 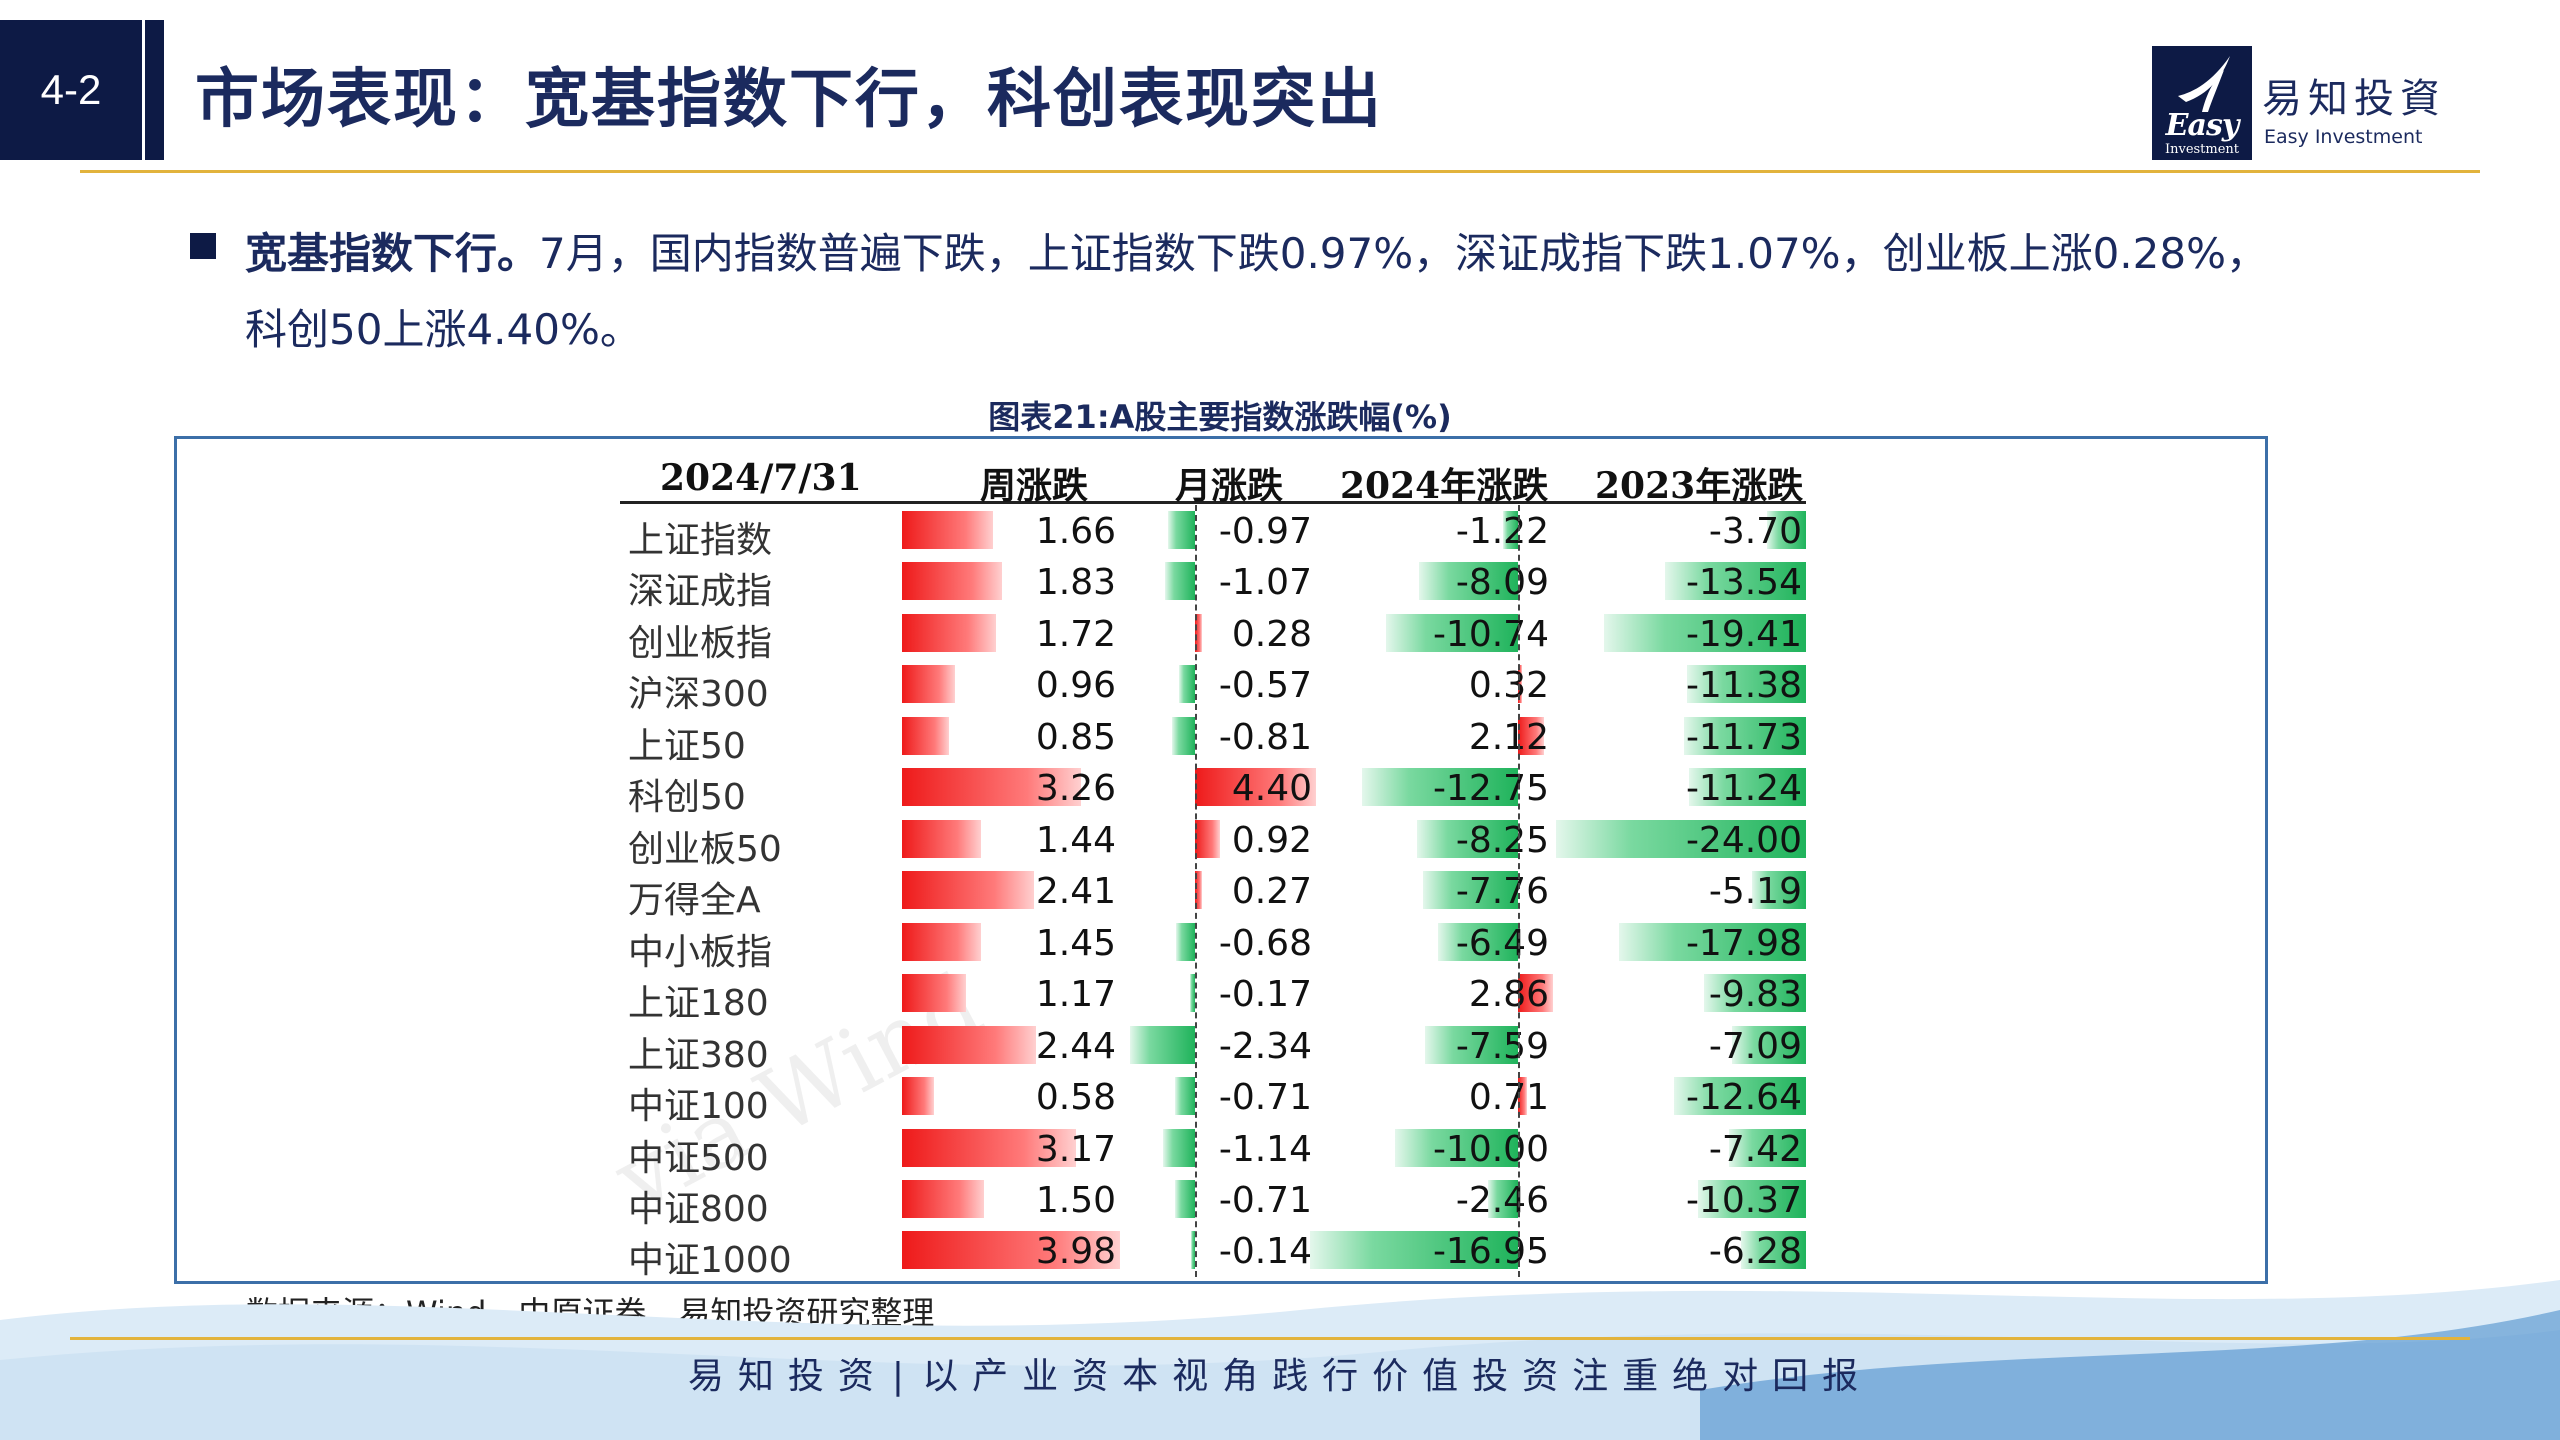 I want to click on page-title: 市场表现：宽基指数下行，科创表现突出, so click(x=789, y=100).